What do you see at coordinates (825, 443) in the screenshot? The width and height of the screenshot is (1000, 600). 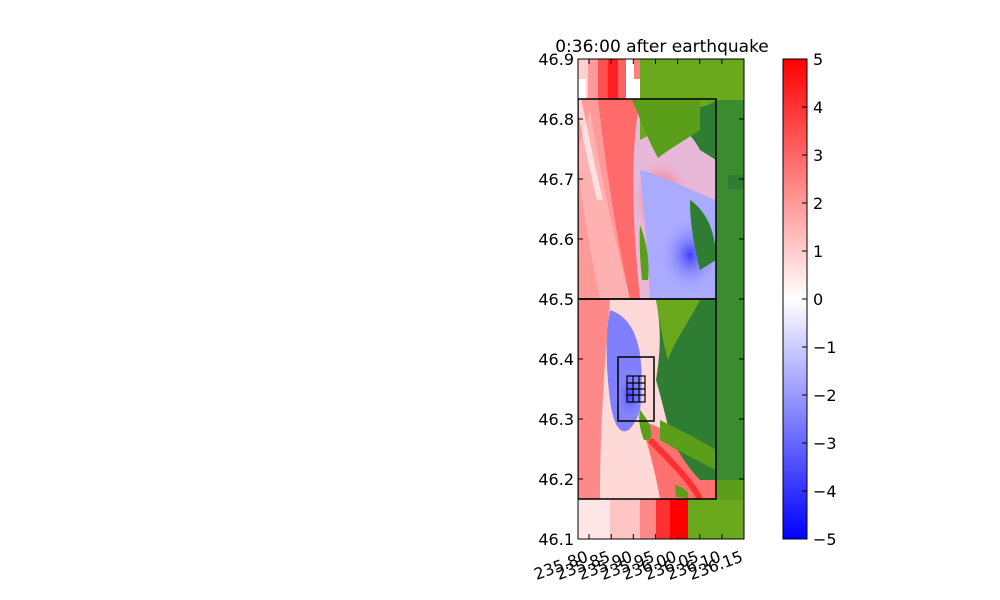 I see `colorbar-tick-label: −3` at bounding box center [825, 443].